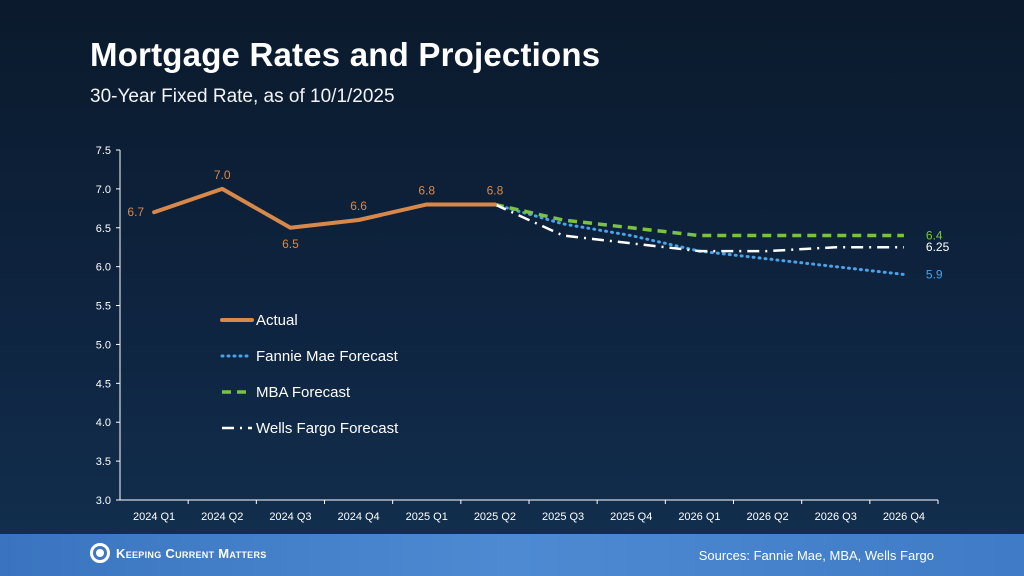  What do you see at coordinates (495, 517) in the screenshot?
I see `x-tick-label: 2025 Q2` at bounding box center [495, 517].